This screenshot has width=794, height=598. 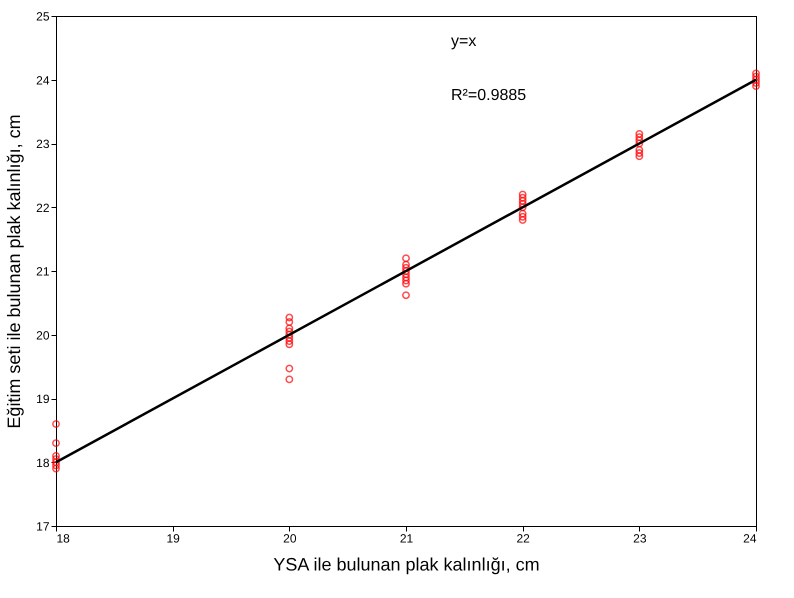 What do you see at coordinates (14, 271) in the screenshot?
I see `y-axis-title: Eğitim seti ile bulunan plak kalınlığı, cm` at bounding box center [14, 271].